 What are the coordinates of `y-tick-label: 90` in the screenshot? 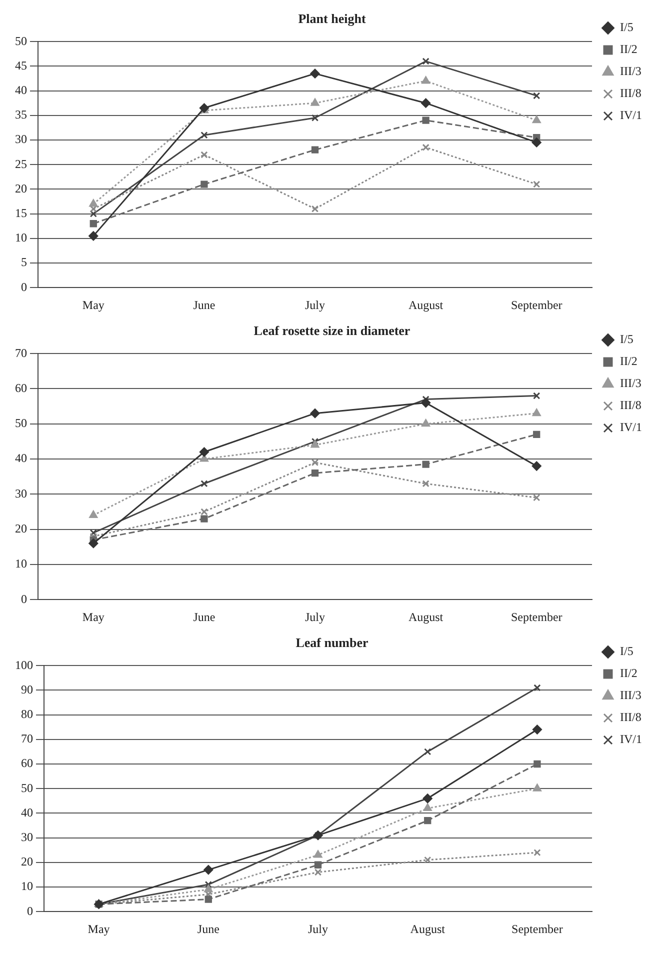 It's located at (27, 689).